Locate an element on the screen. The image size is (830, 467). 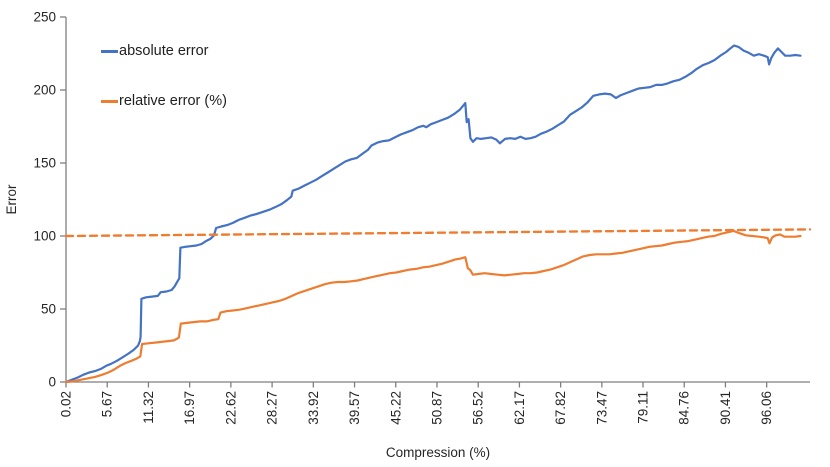
y-tick-label: 50 is located at coordinates (48, 309).